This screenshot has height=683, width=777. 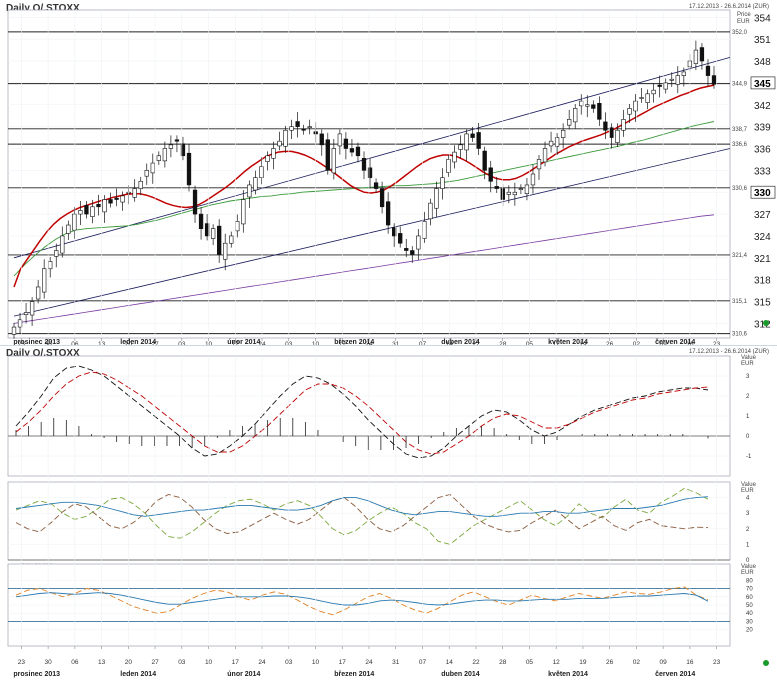 I want to click on x-tick-label: 09, so click(x=664, y=662).